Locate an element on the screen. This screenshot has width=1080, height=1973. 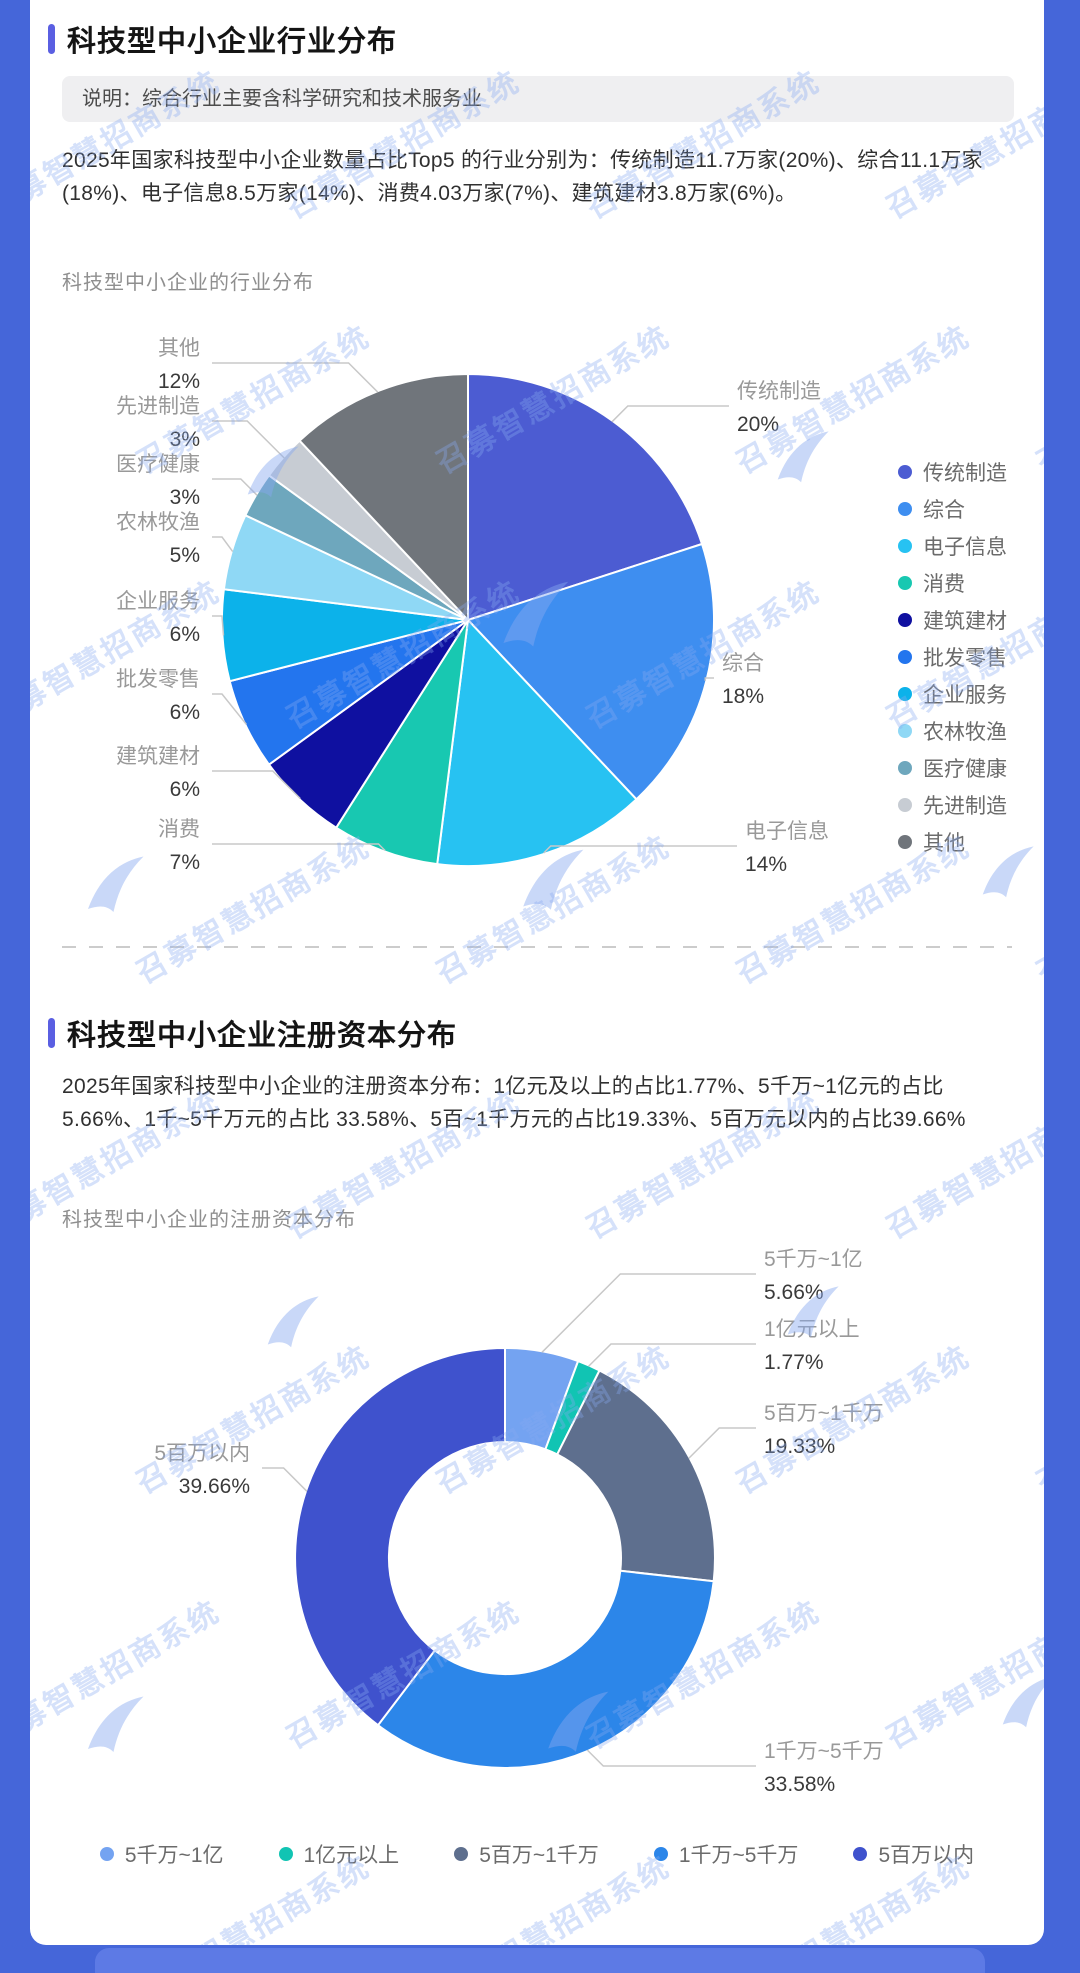
slice-label-value: 39.66% is located at coordinates (214, 1486).